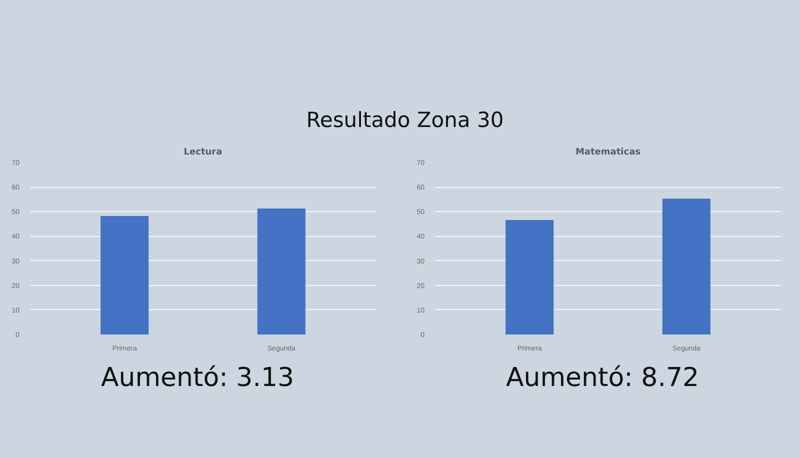 This screenshot has height=458, width=800. What do you see at coordinates (203, 153) in the screenshot?
I see `chart-title: Lectura` at bounding box center [203, 153].